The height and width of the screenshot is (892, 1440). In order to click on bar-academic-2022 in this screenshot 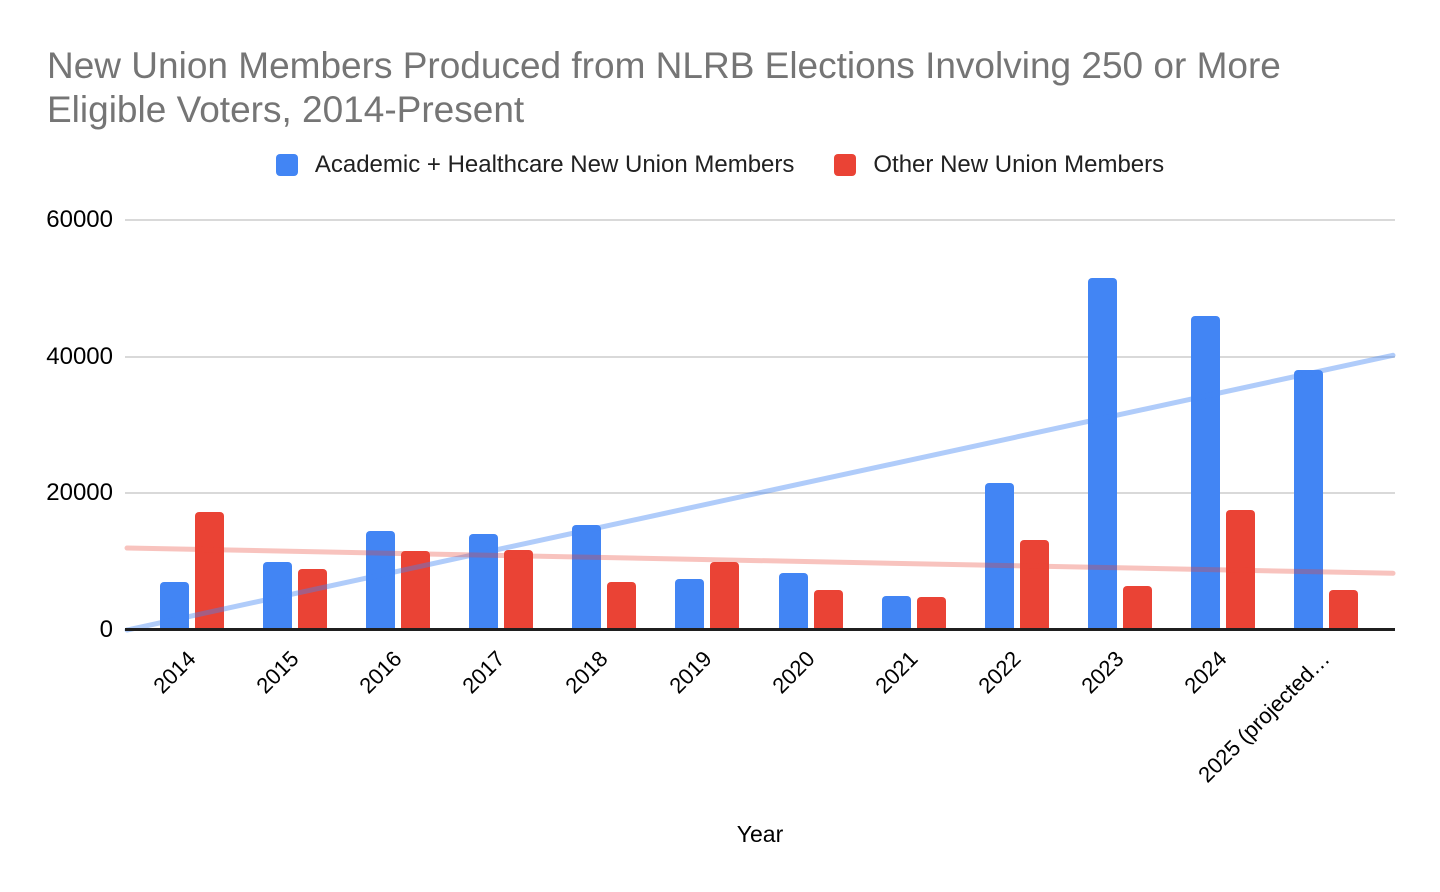, I will do `click(999, 556)`.